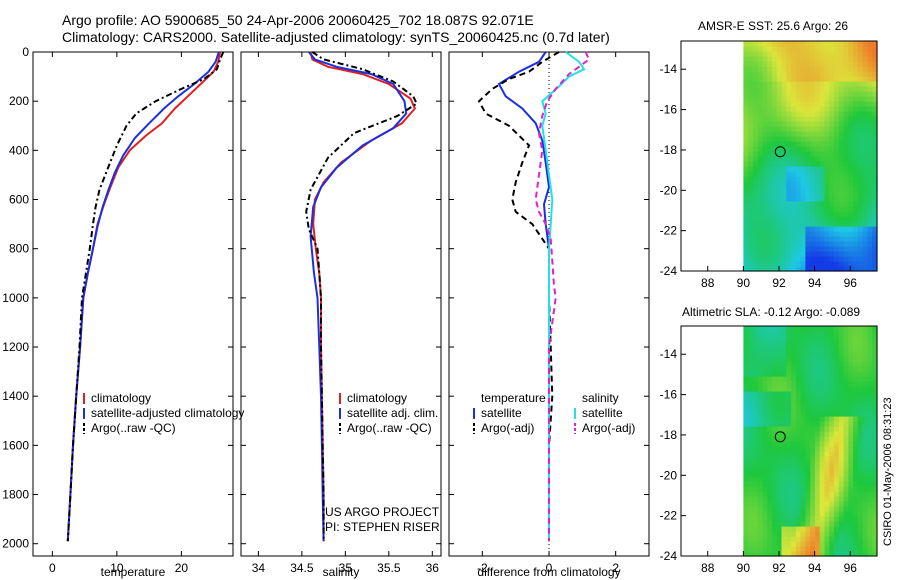 The image size is (900, 580). Describe the element at coordinates (501, 413) in the screenshot. I see `difference-legend-temp-sat-label: satellite` at that location.